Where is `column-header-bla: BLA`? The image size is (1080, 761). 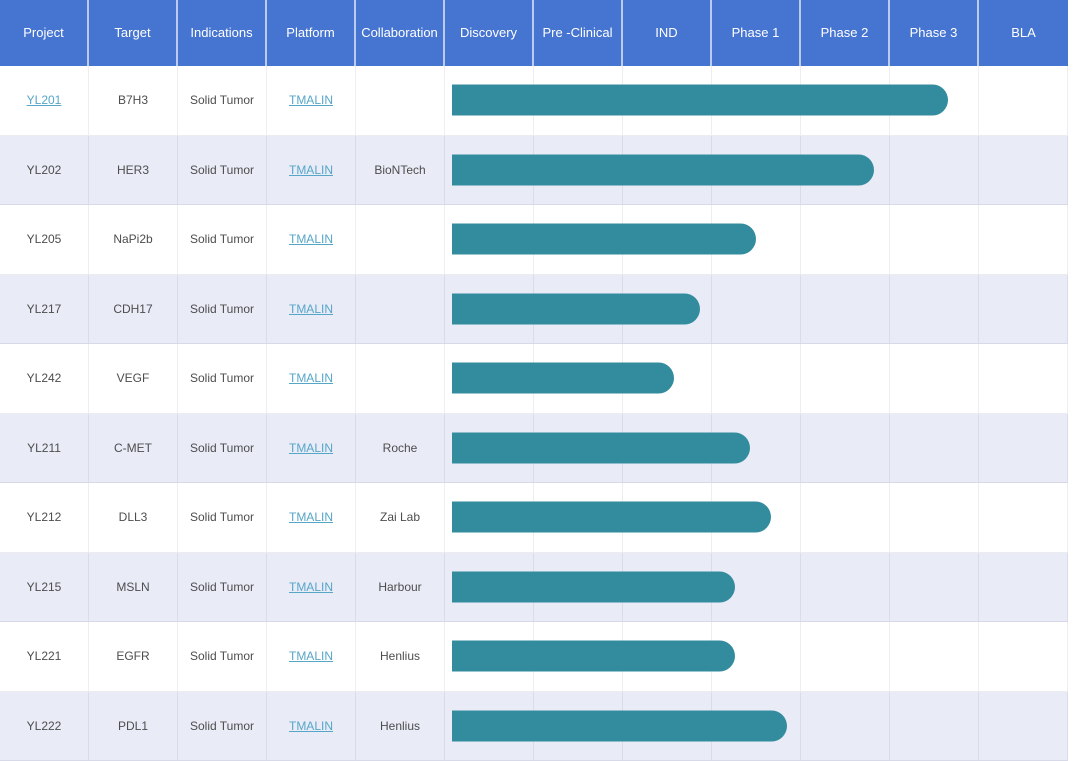 column-header-bla: BLA is located at coordinates (1023, 32).